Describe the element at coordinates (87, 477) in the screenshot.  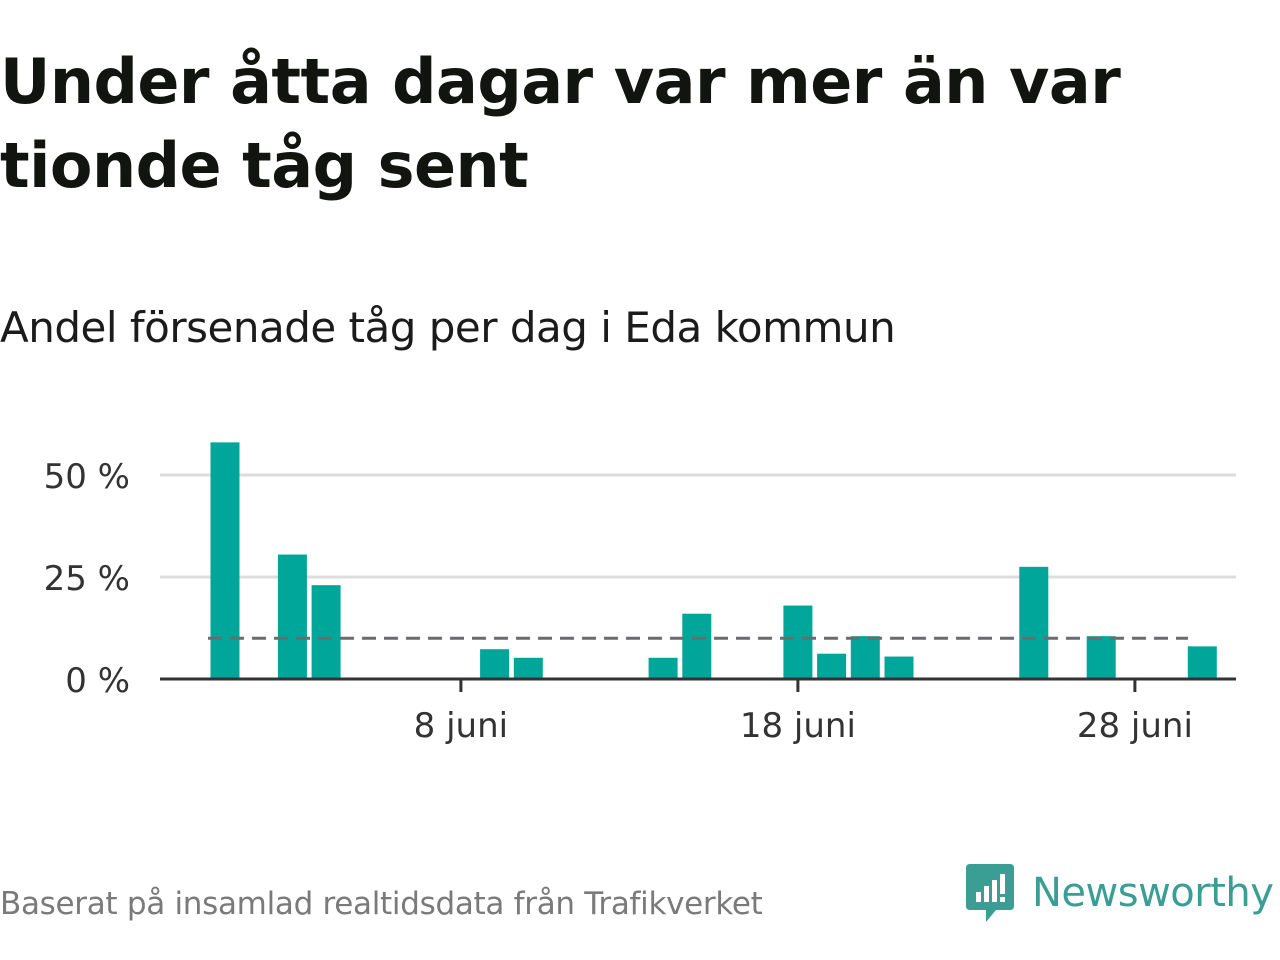
I see `y-tick-label: 50 %` at that location.